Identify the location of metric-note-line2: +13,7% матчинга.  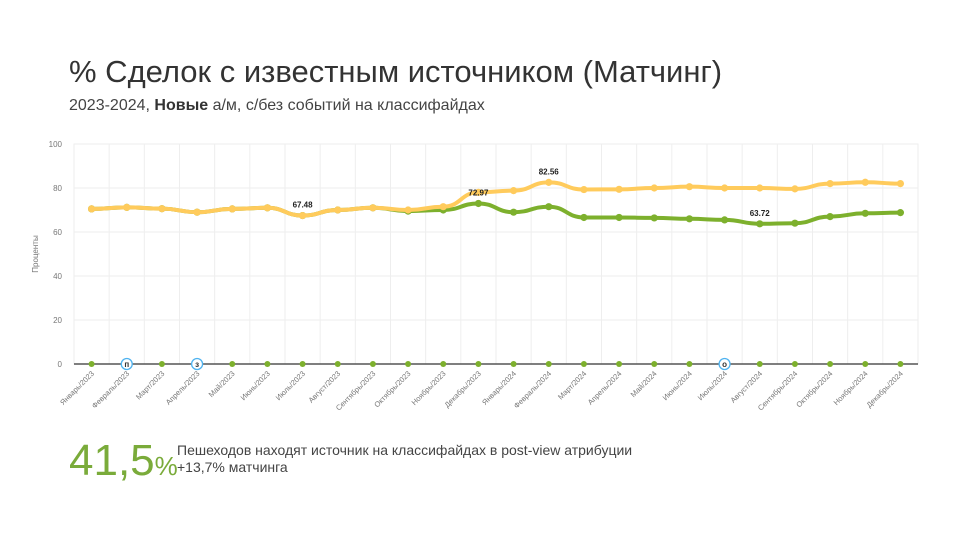
(232, 467).